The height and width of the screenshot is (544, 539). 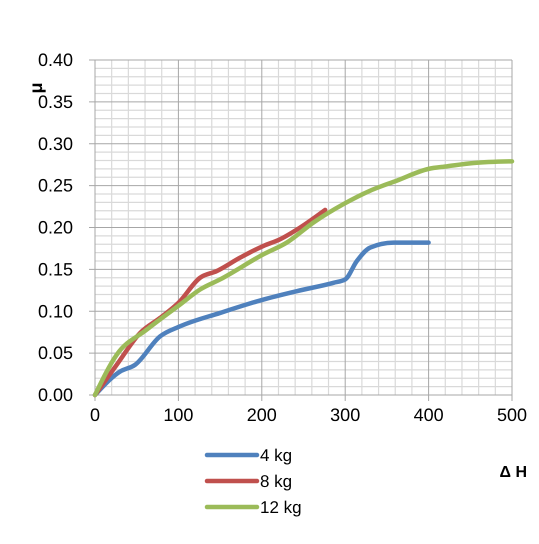 What do you see at coordinates (55, 228) in the screenshot?
I see `y-tick-label: 0.20` at bounding box center [55, 228].